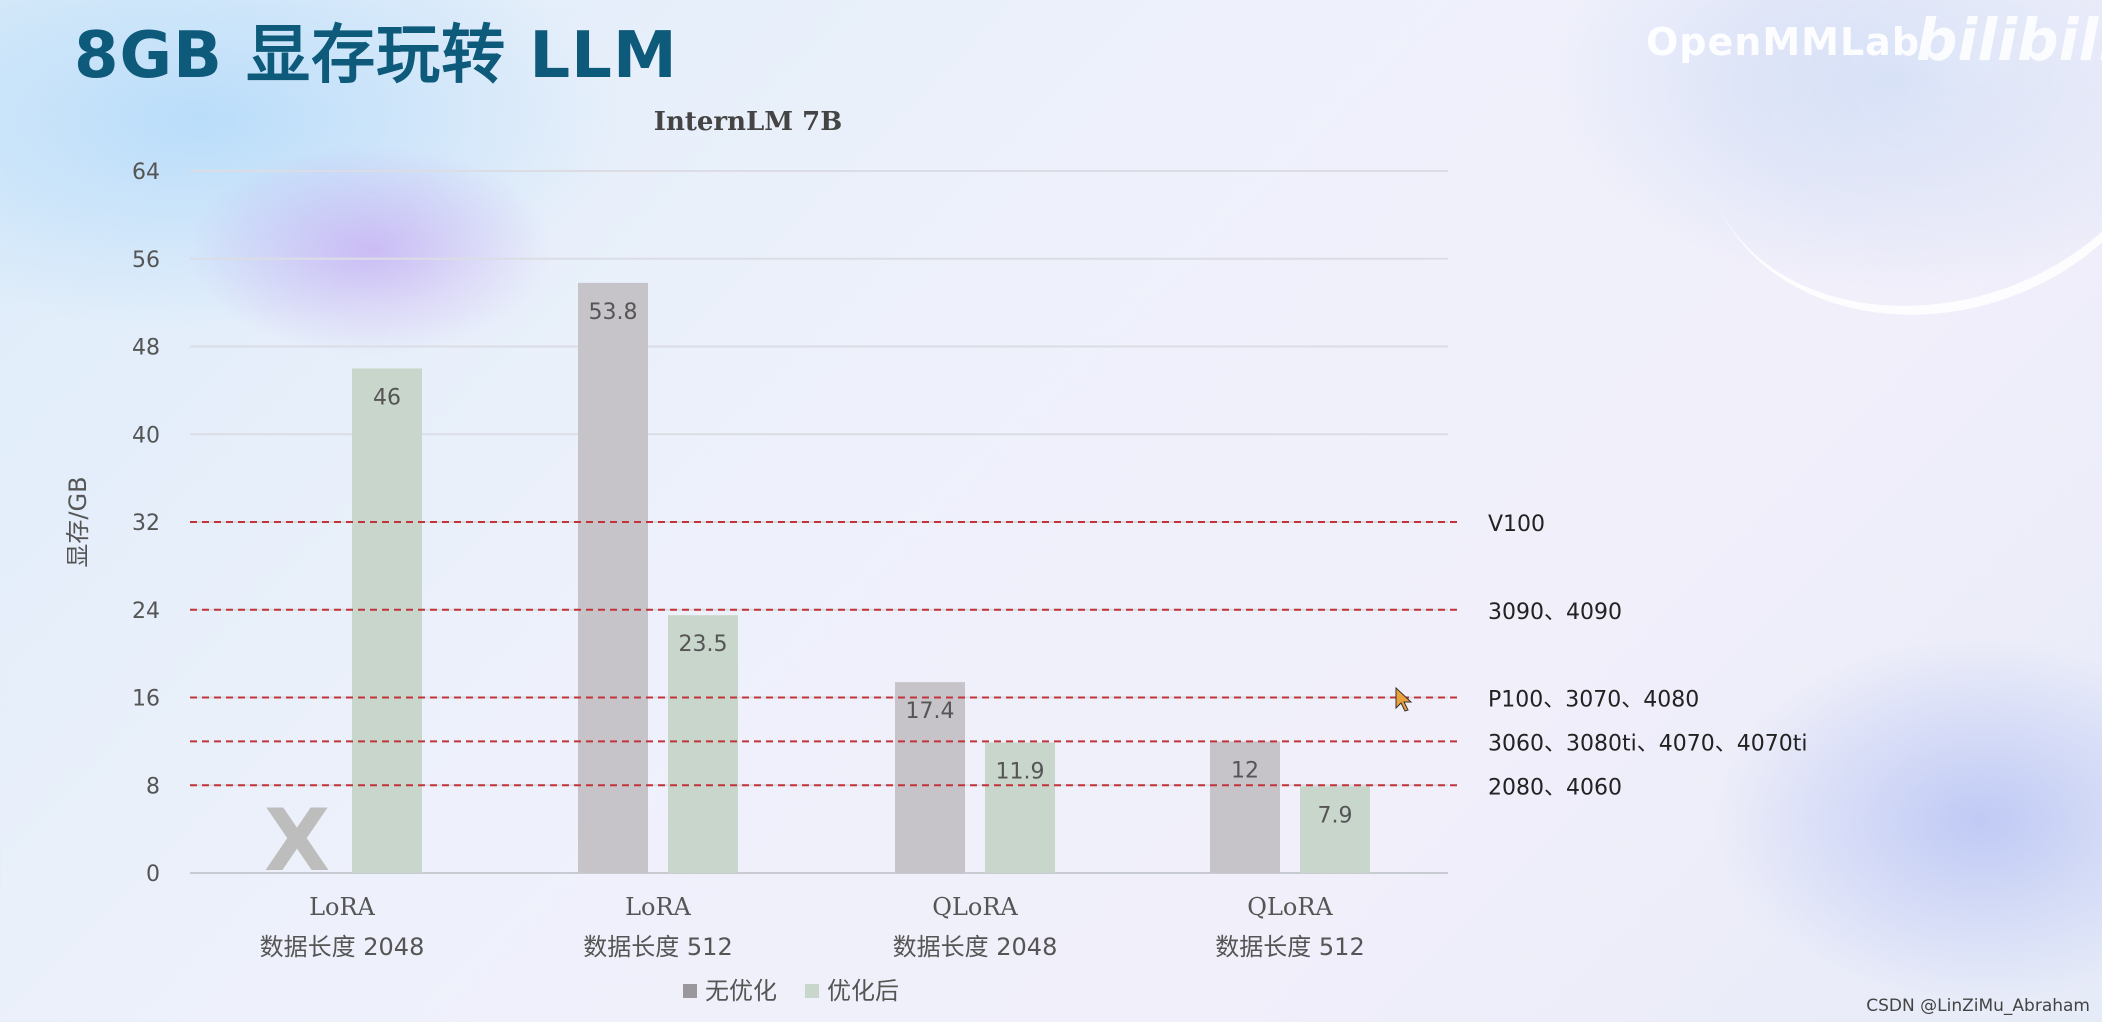 This screenshot has height=1022, width=2102. I want to click on y-tick-label: 56, so click(146, 260).